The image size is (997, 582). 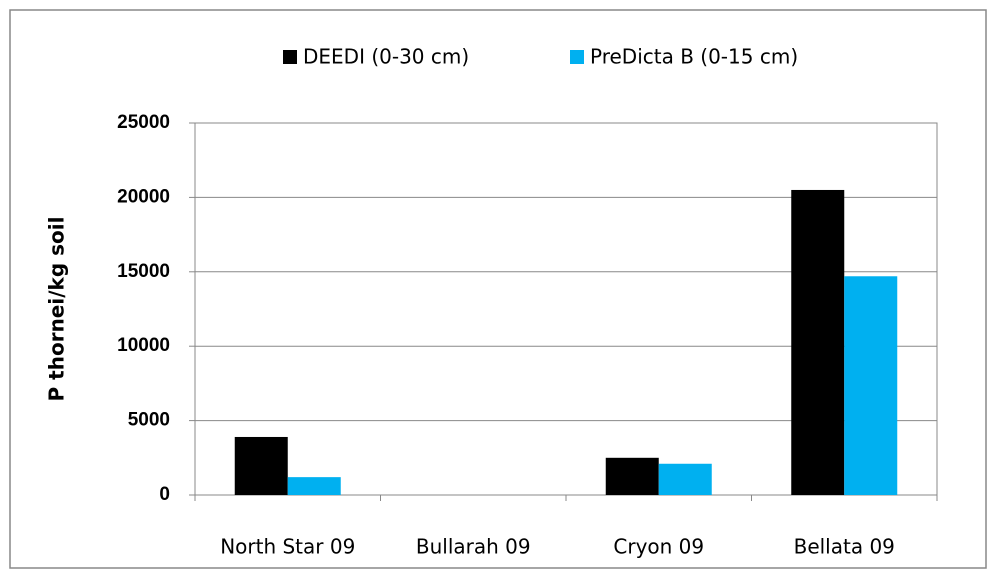 What do you see at coordinates (143, 271) in the screenshot?
I see `y-tick-label: 15000` at bounding box center [143, 271].